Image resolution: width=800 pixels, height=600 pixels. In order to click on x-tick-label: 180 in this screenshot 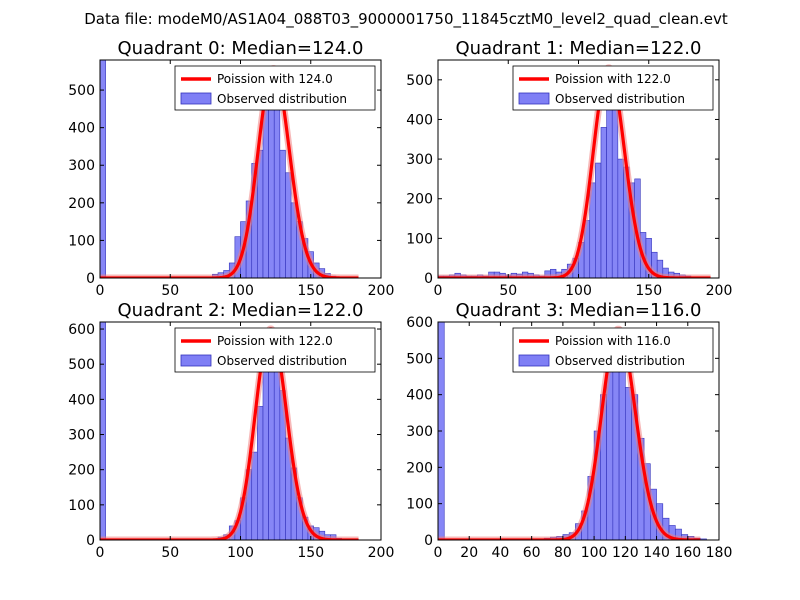, I will do `click(719, 553)`.